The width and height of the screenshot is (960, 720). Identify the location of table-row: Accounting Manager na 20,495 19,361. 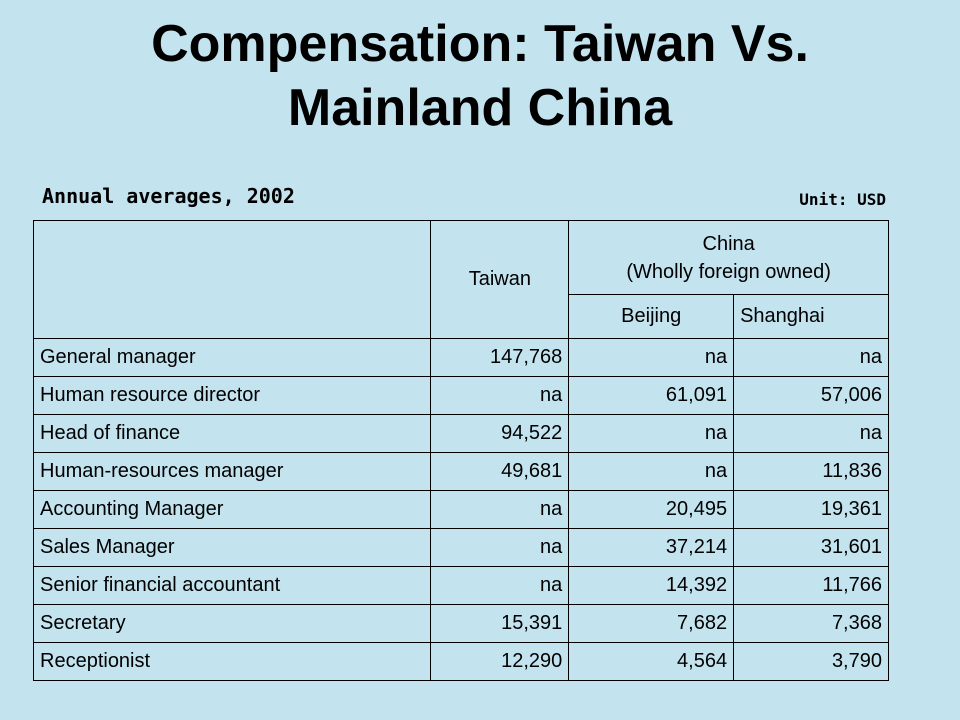
(460, 509).